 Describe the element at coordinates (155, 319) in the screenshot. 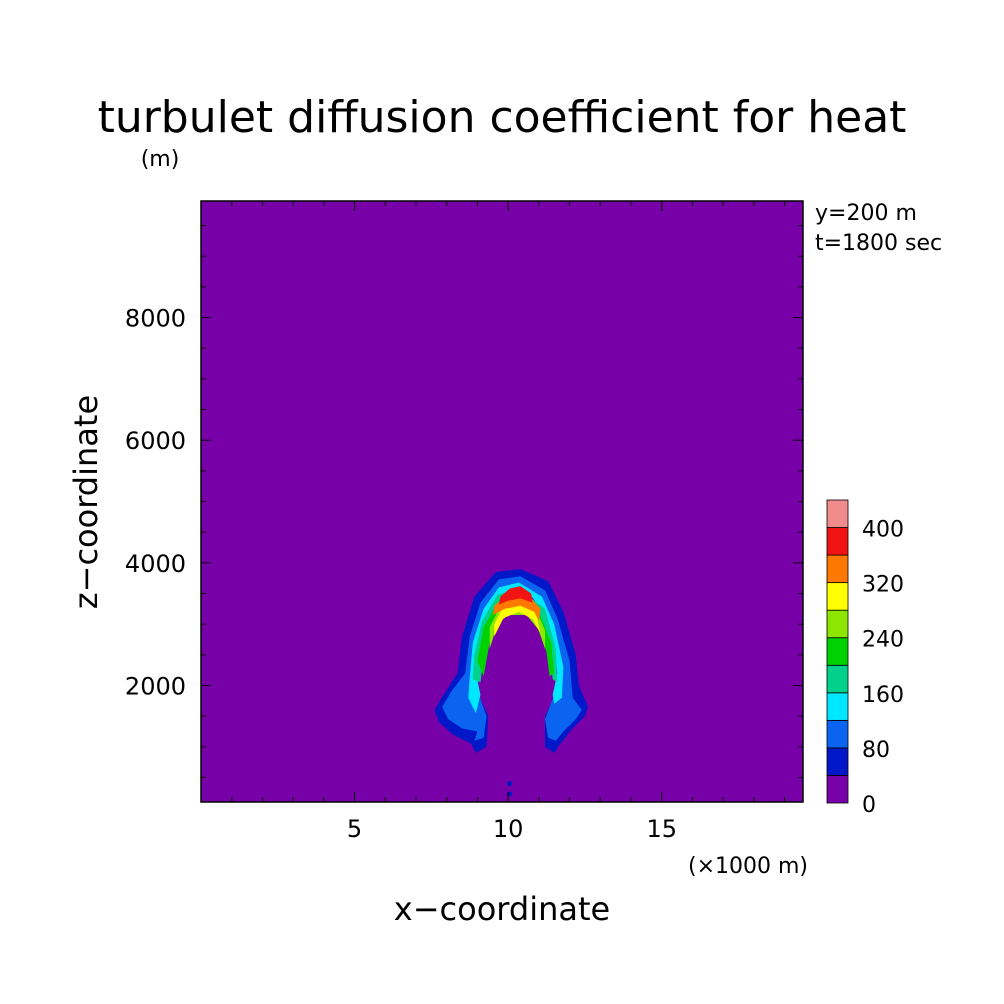

I see `y-tick-label: 8000` at that location.